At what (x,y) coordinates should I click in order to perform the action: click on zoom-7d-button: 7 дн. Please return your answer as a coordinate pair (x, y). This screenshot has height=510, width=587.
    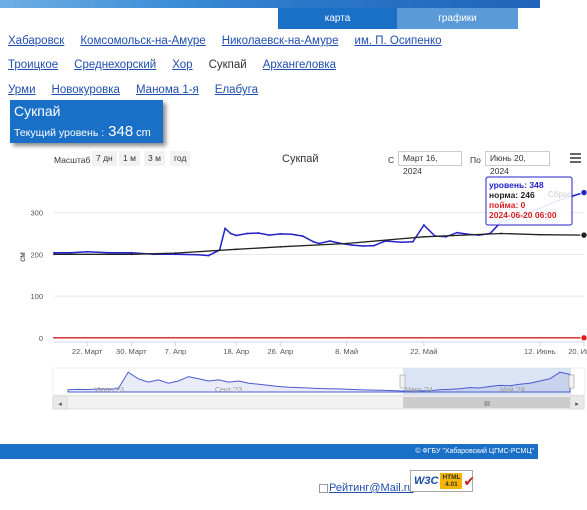
    Looking at the image, I should click on (104, 158).